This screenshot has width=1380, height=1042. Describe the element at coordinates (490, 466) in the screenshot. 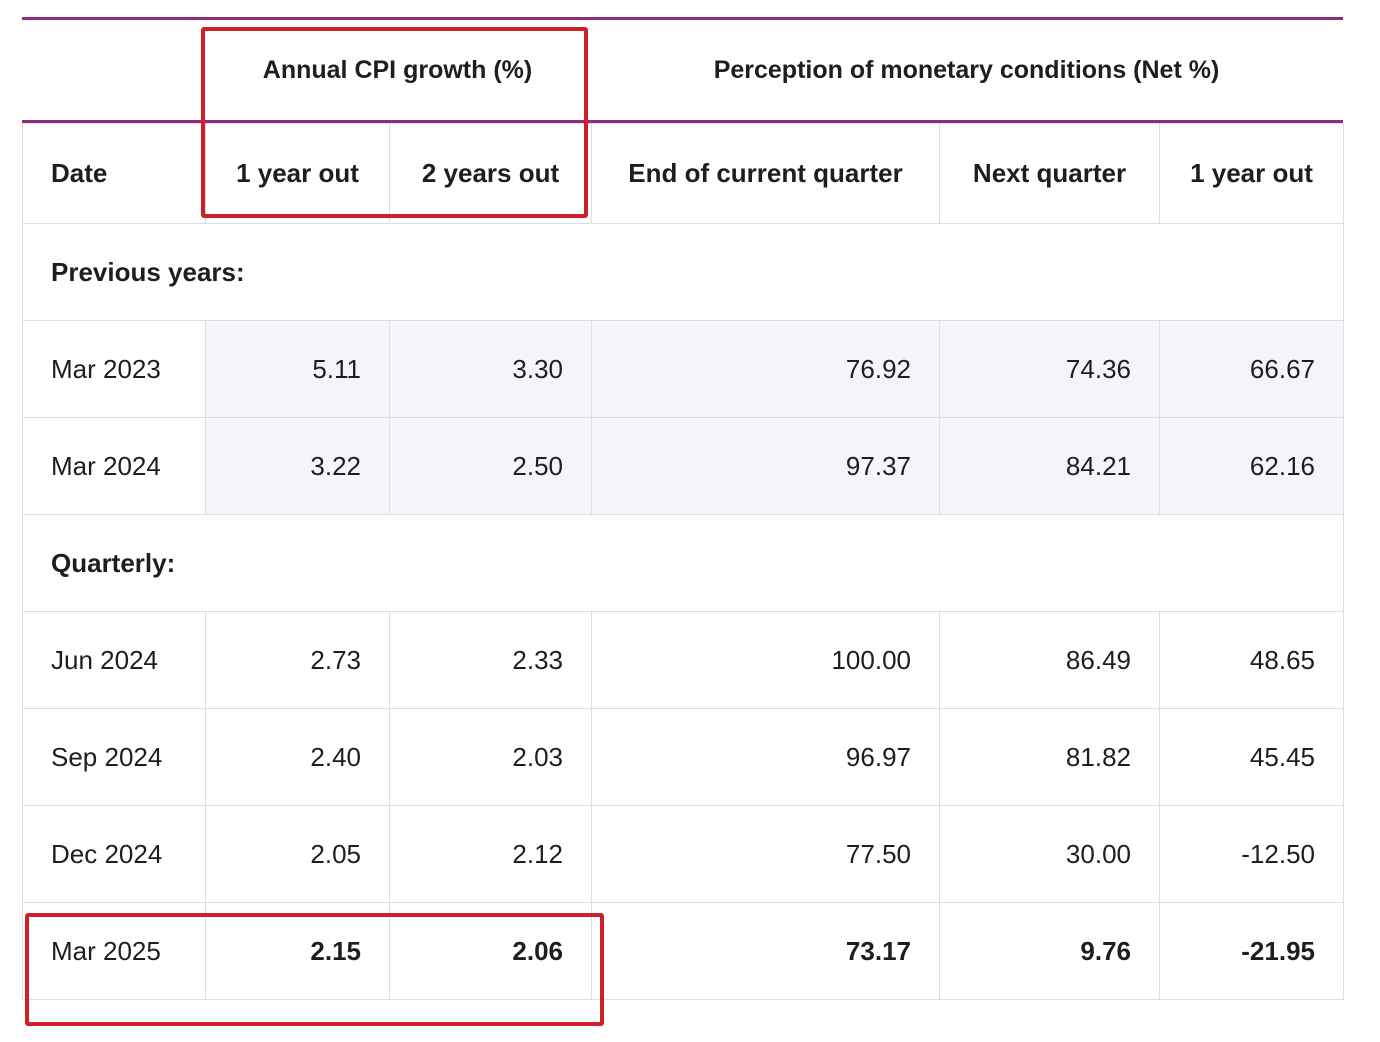

I see `cell-cpi-2-years: 2.50` at that location.